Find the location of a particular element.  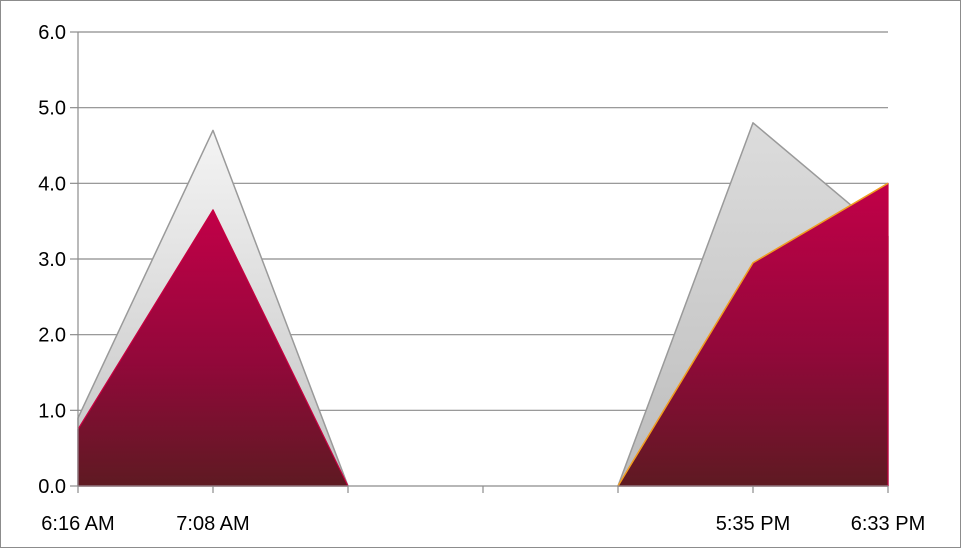

y-tick-label: 4.0 is located at coordinates (52, 184).